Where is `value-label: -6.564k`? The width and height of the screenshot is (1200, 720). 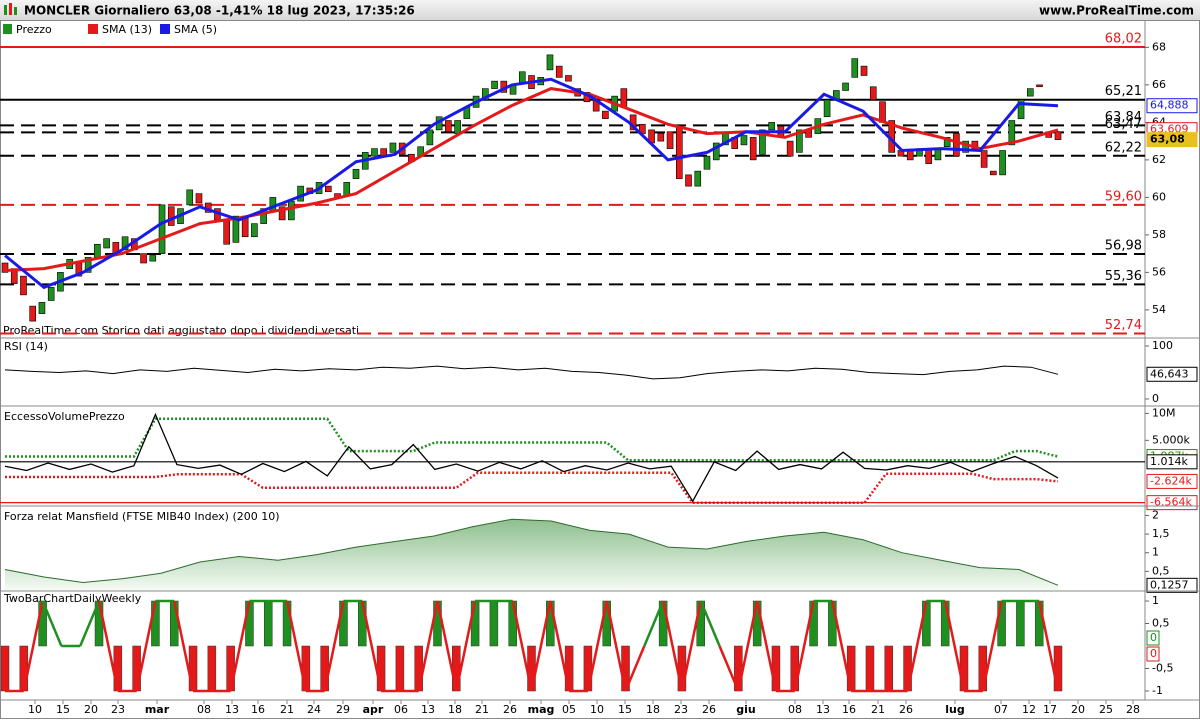 value-label: -6.564k is located at coordinates (1171, 502).